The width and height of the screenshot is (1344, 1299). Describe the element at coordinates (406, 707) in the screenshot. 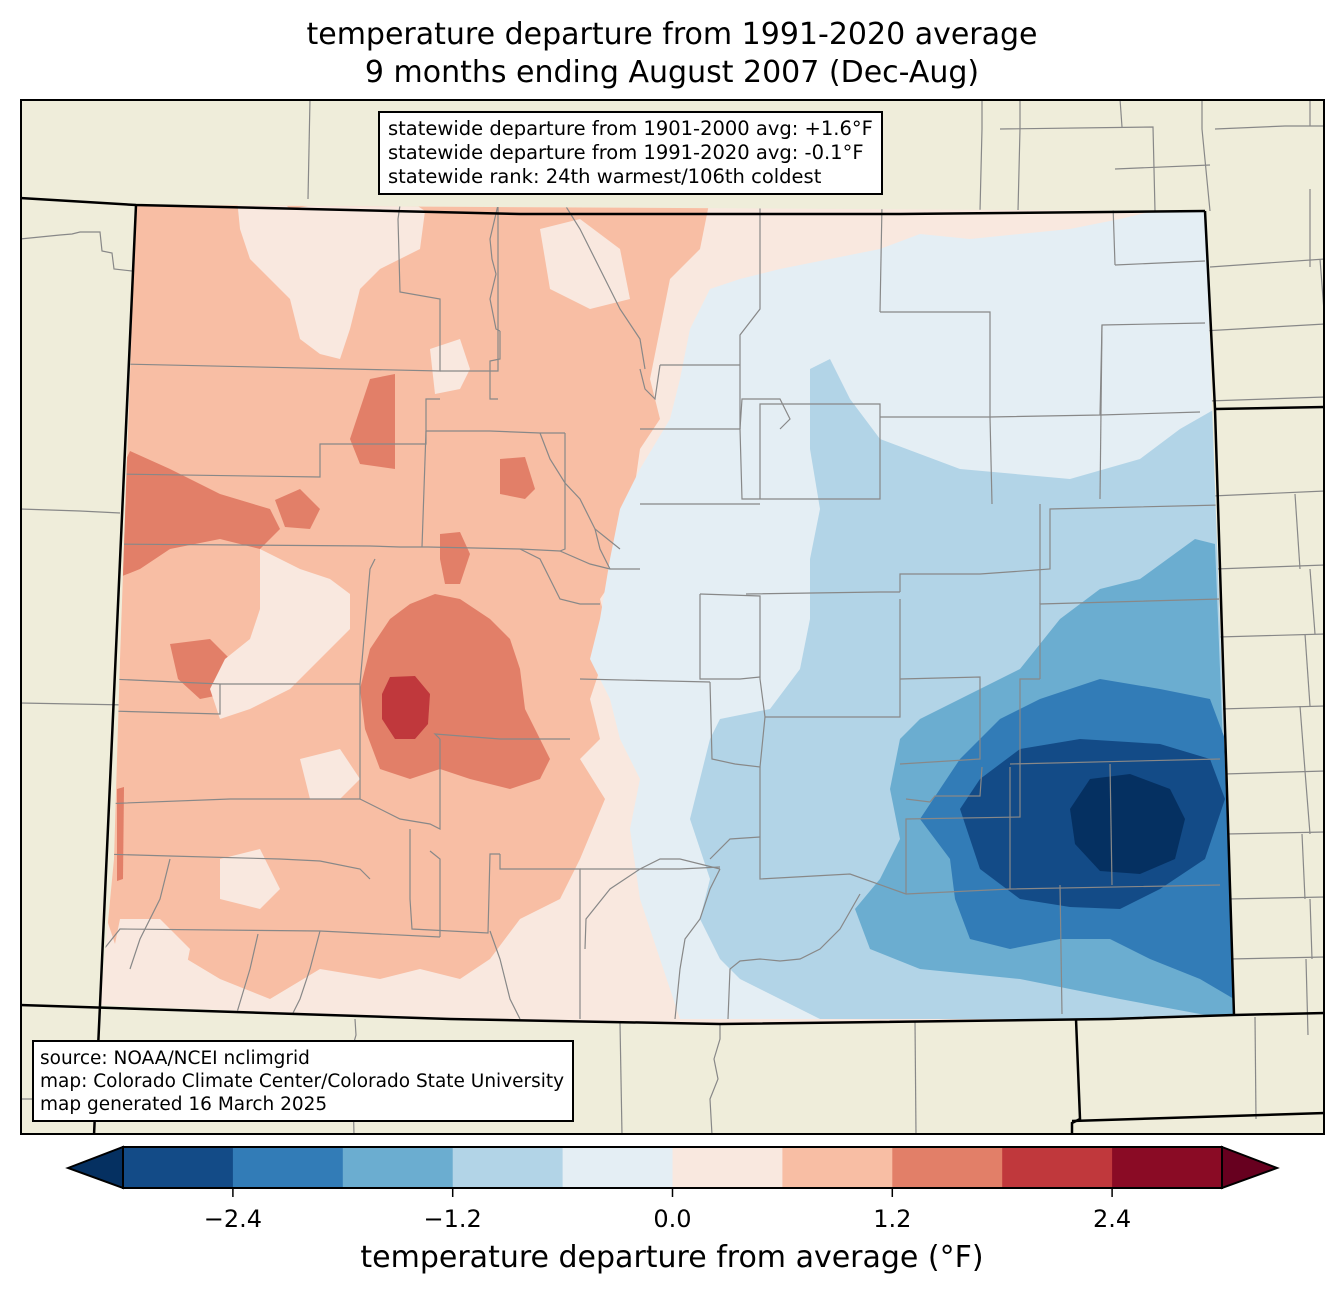

I see `contour-central-hottest` at that location.